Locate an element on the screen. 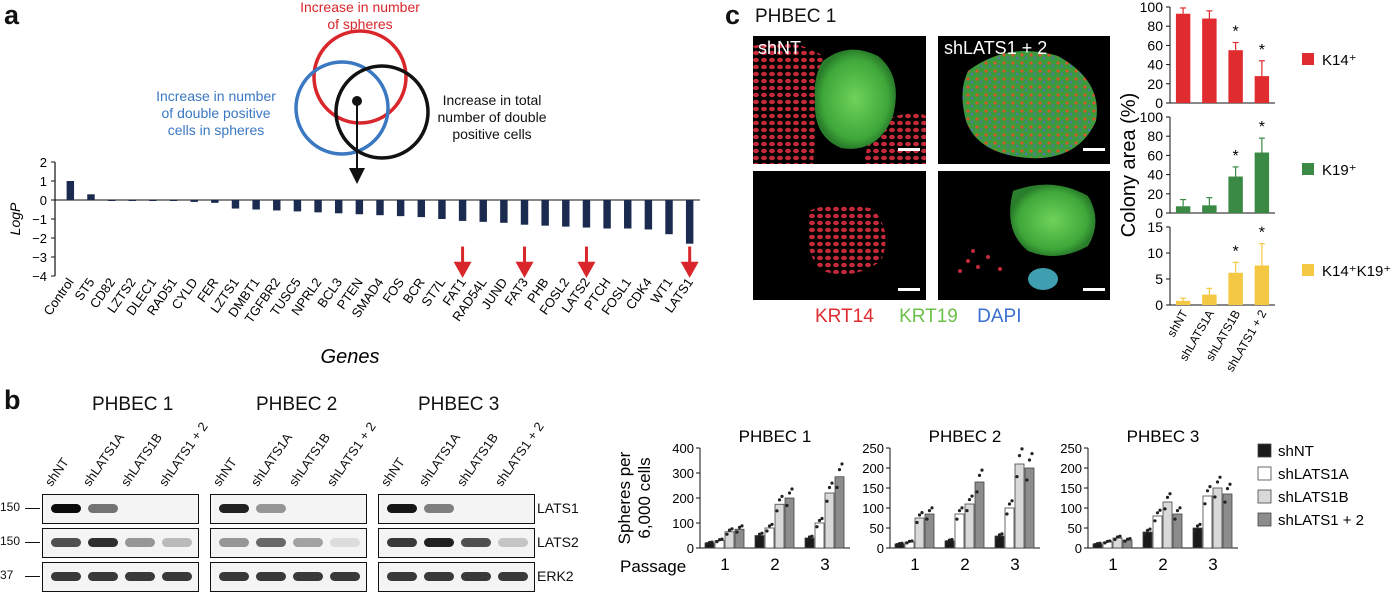 This screenshot has height=594, width=1395. b-y-tick-label: 250 is located at coordinates (1071, 448).